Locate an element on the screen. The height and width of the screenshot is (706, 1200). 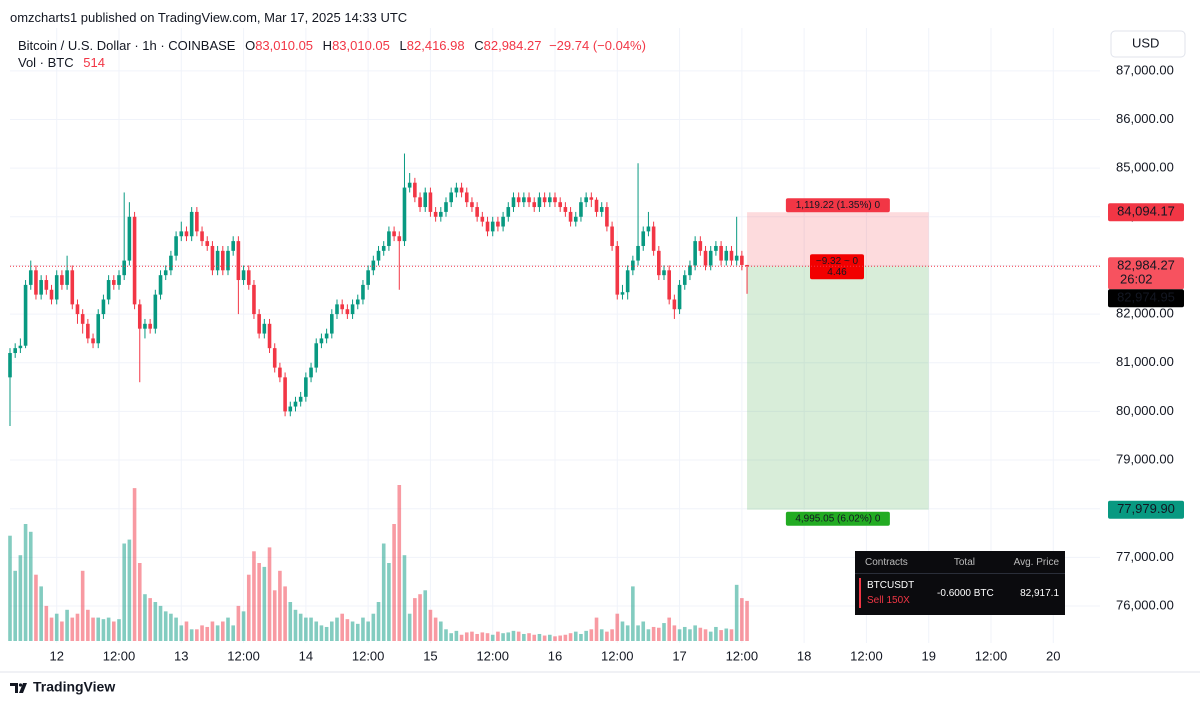
position-label: 1,119.22 (1.35%) 0 is located at coordinates (838, 205).